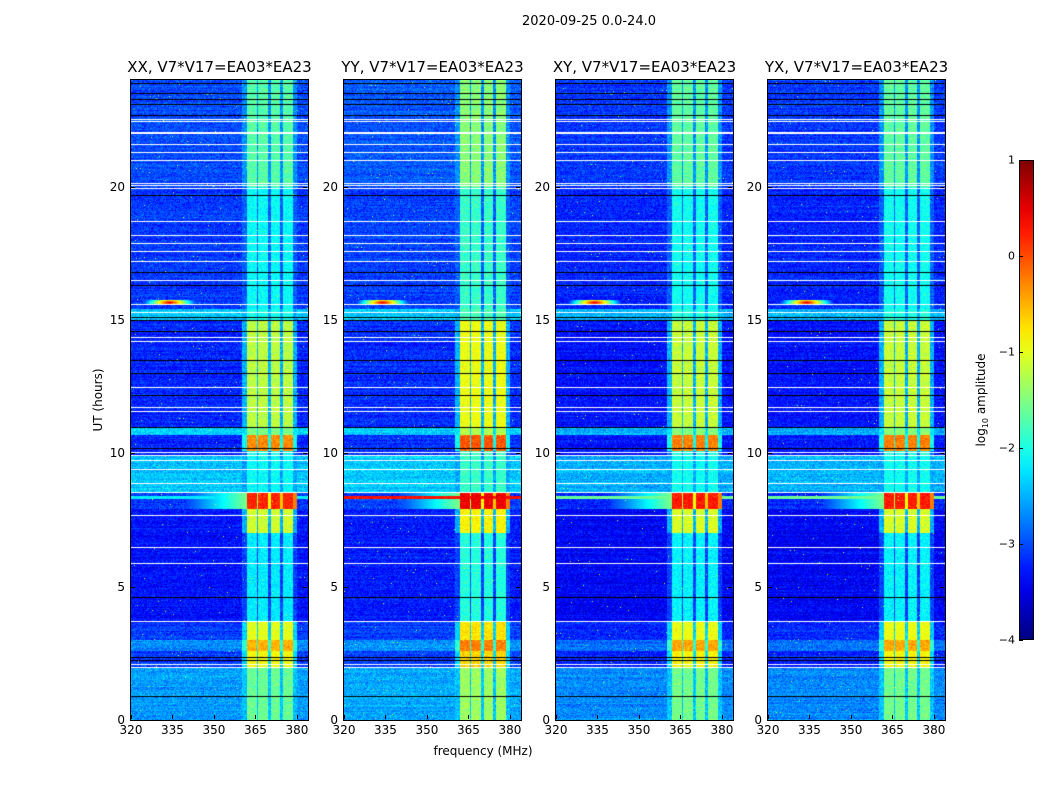  Describe the element at coordinates (1006, 544) in the screenshot. I see `colorbar-tick-label: −3` at that location.